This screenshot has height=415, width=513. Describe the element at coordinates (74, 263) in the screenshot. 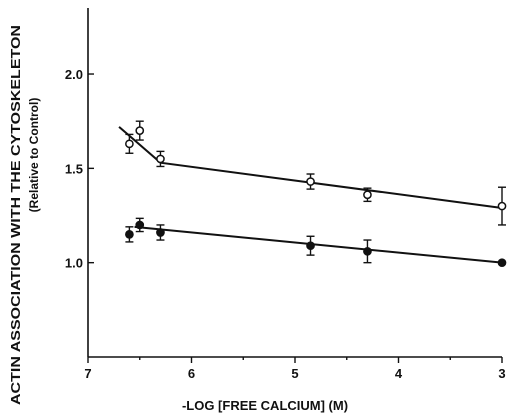

I see `y-tick-label: 1.0` at that location.